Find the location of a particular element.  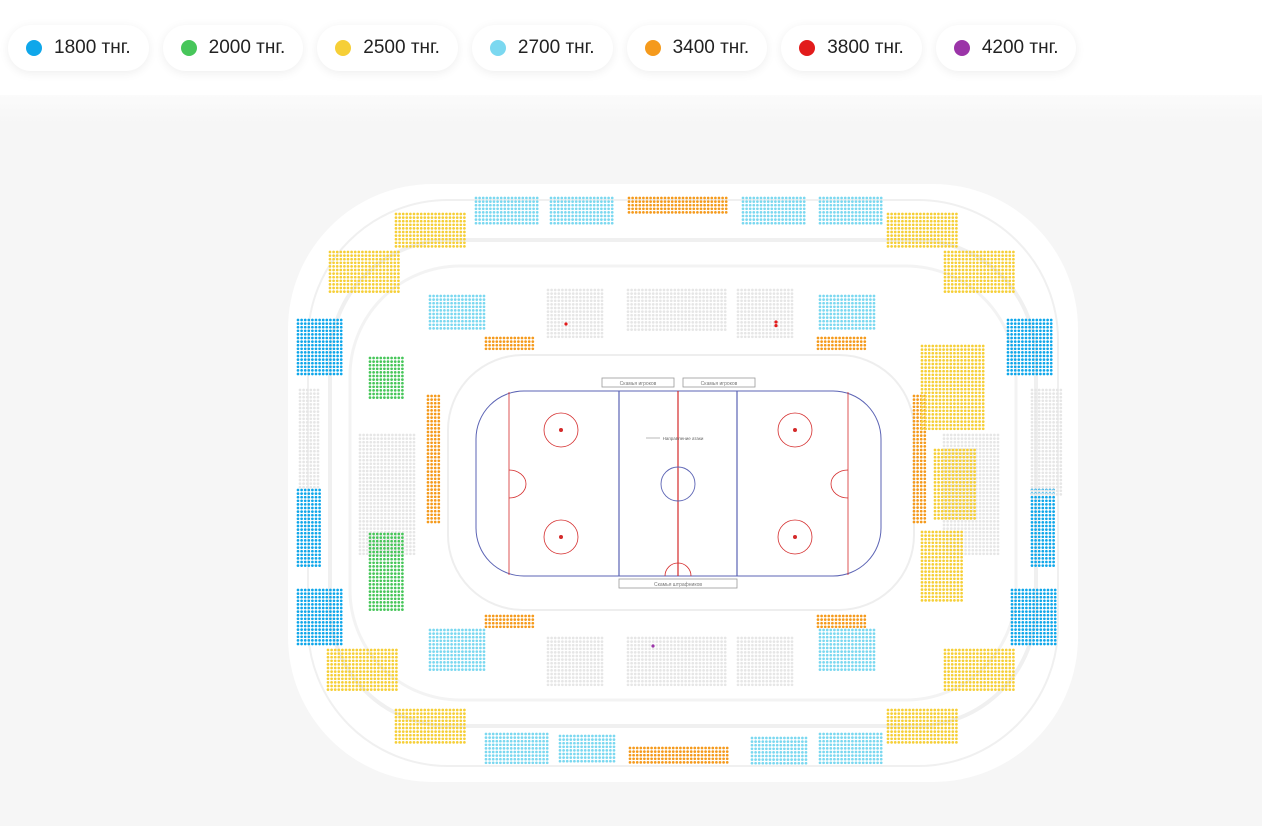

section-left-lower is located at coordinates (319, 617).